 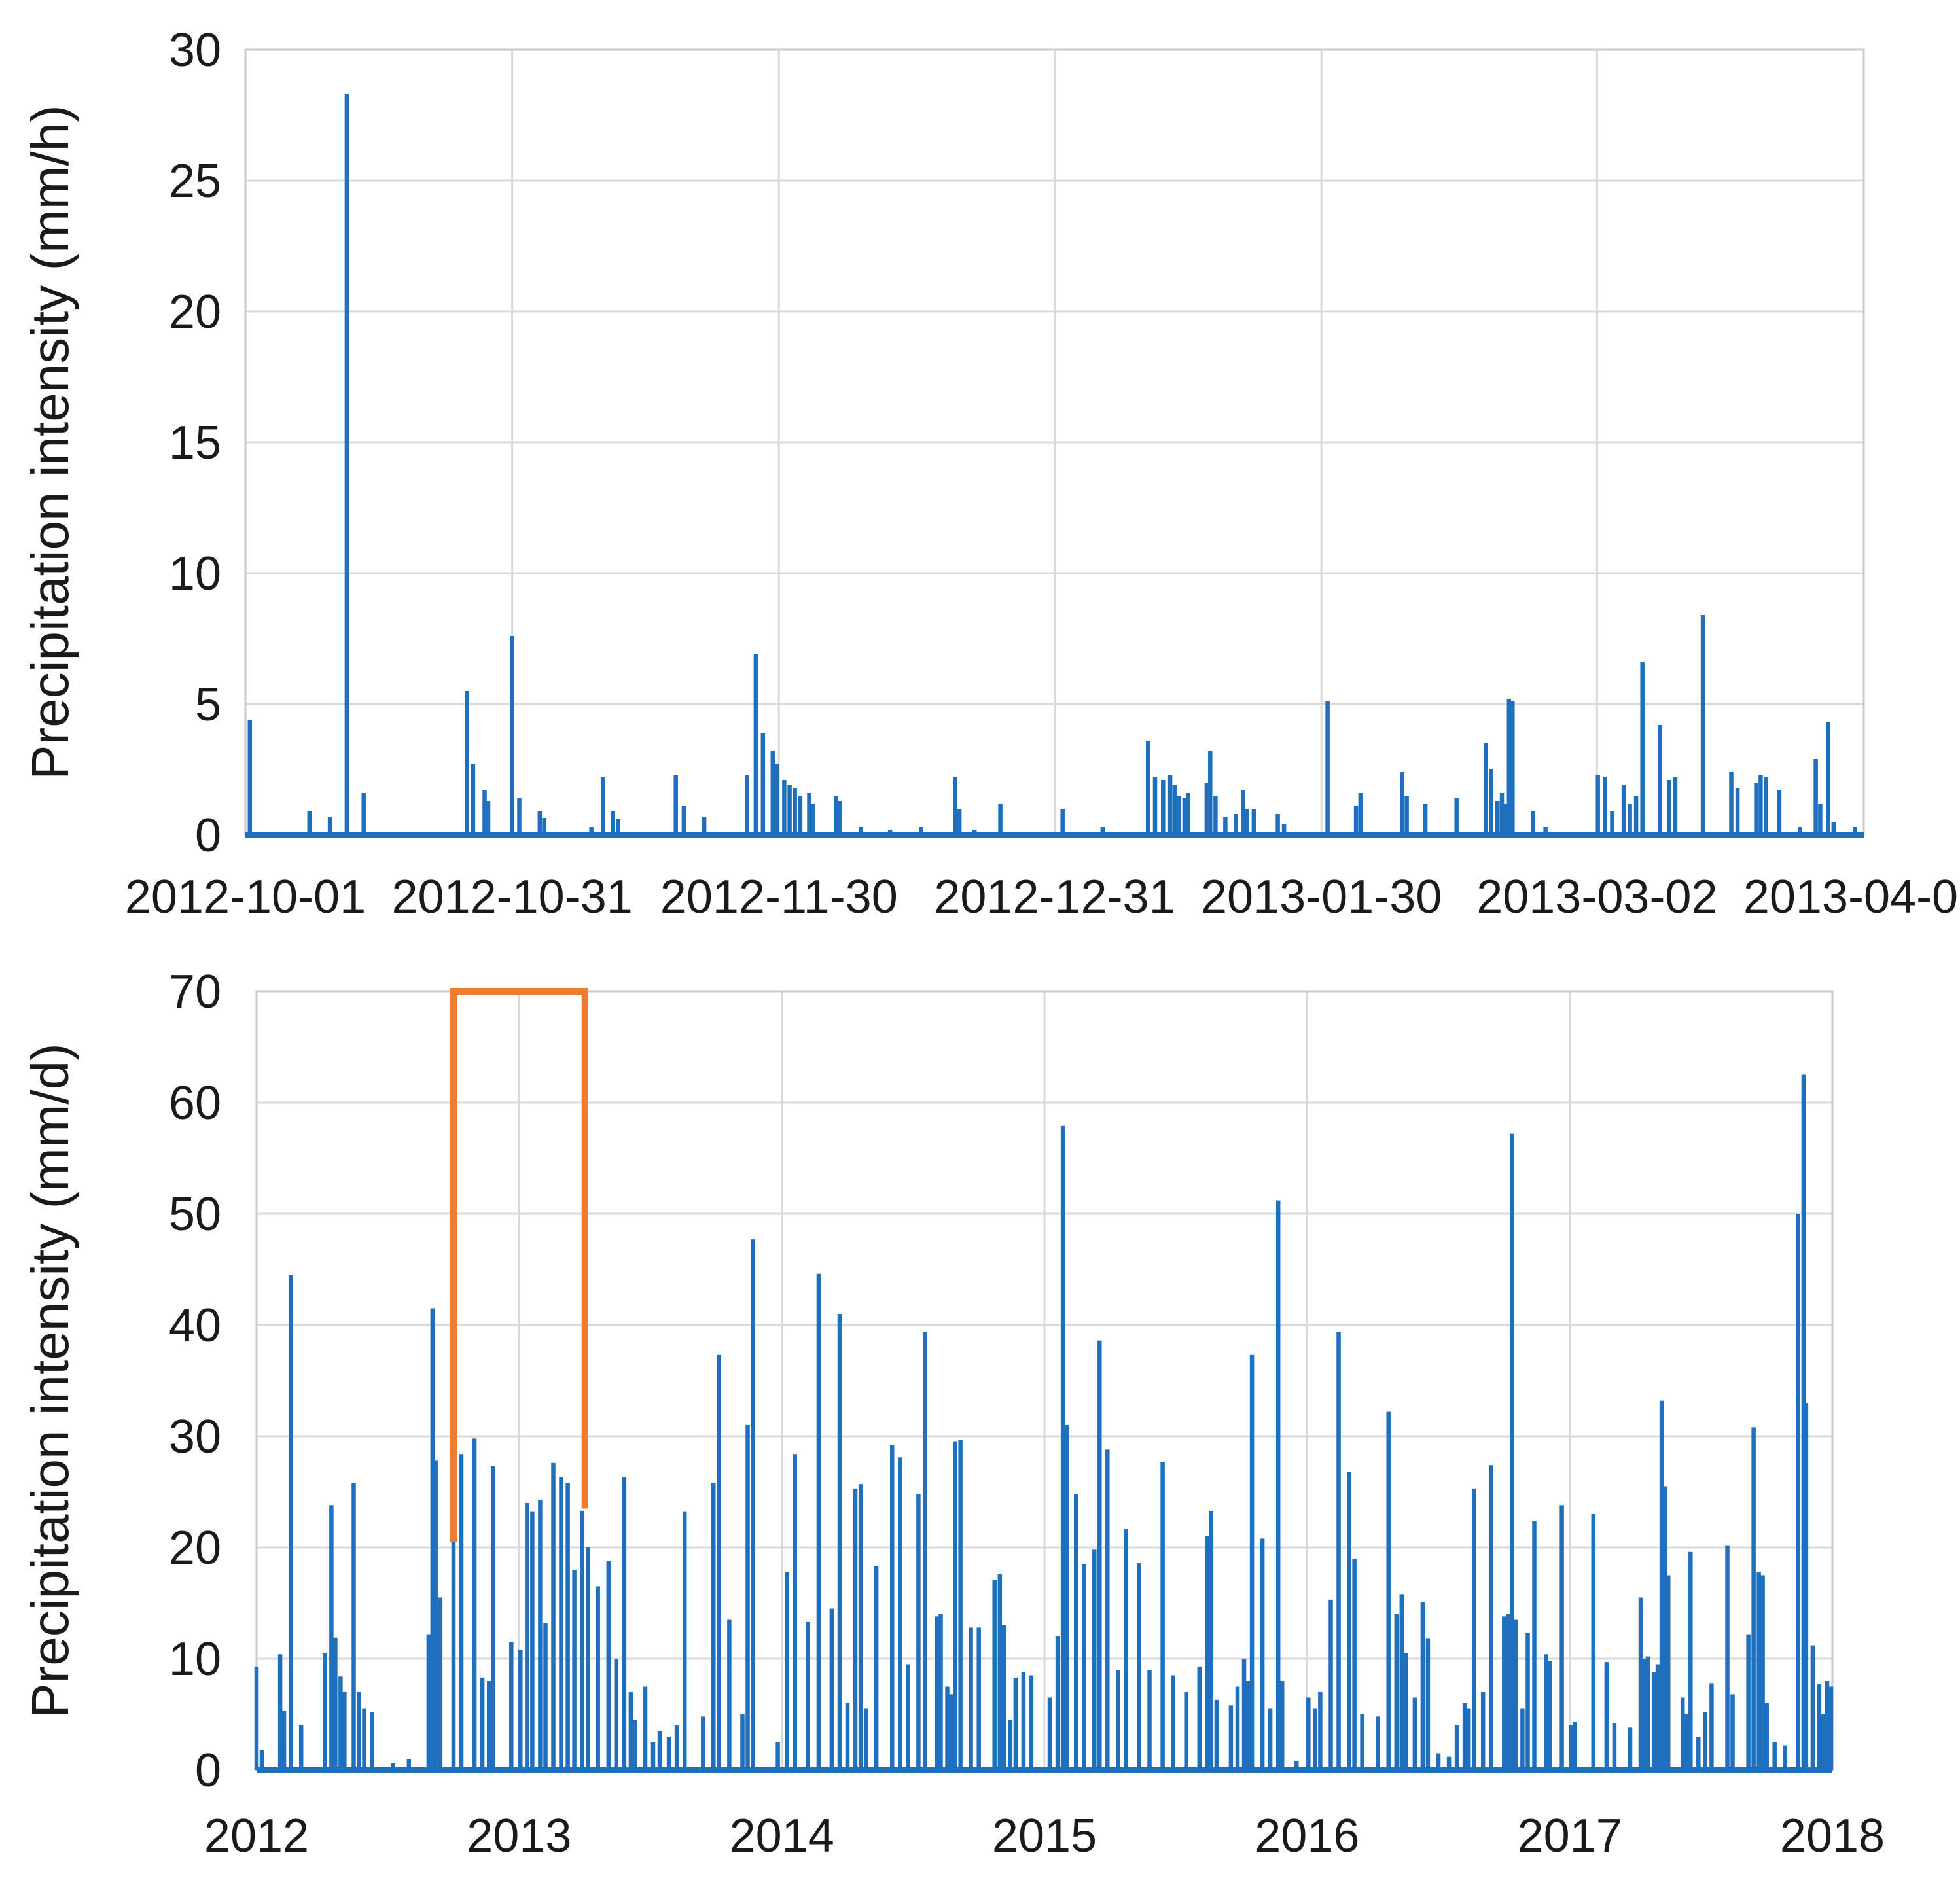 I want to click on y-tick-label: 15, so click(x=195, y=443).